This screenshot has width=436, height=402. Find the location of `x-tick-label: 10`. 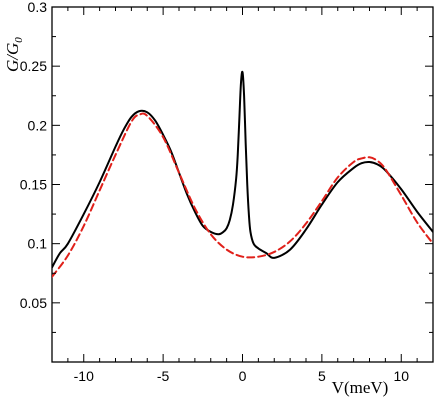

x-tick-label: 10 is located at coordinates (401, 376).